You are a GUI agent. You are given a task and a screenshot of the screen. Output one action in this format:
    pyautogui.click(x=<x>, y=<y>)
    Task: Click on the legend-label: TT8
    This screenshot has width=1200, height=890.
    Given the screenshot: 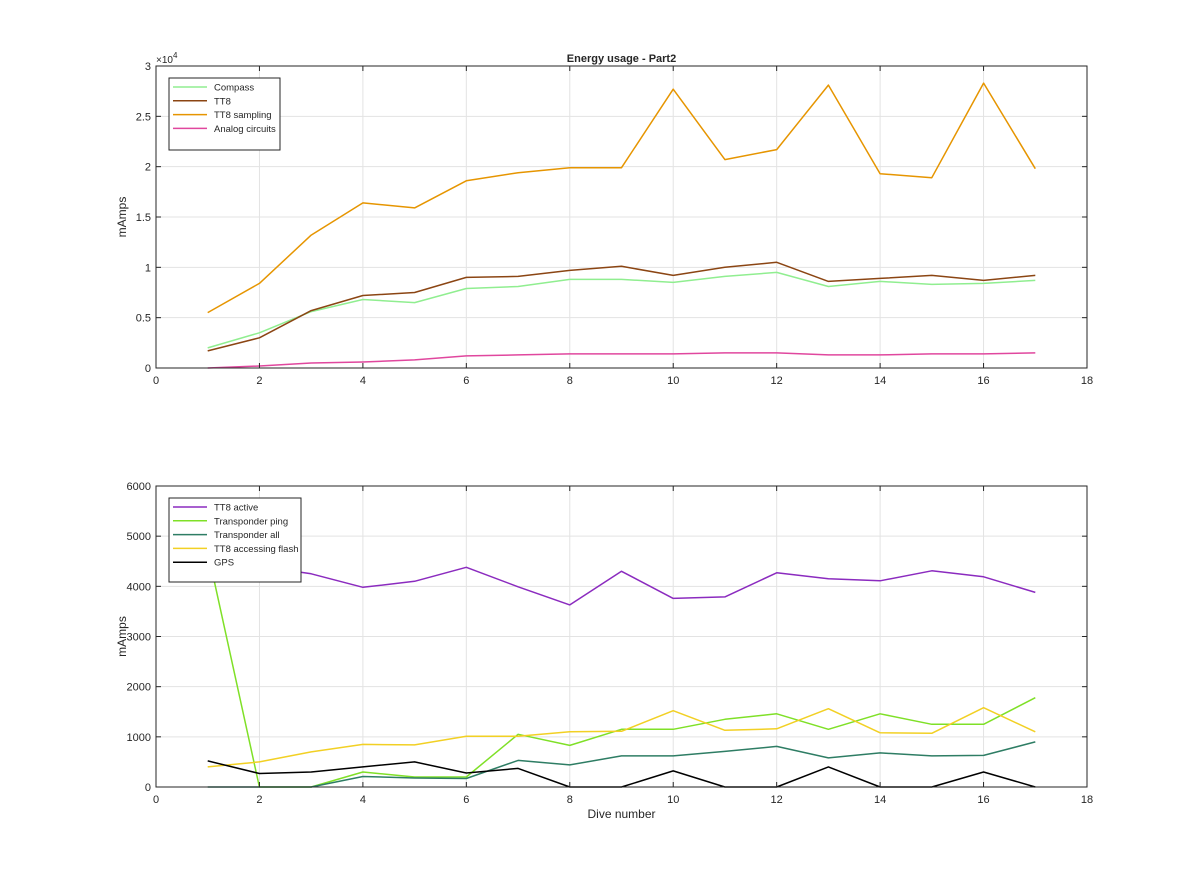 What is the action you would take?
    pyautogui.click(x=222, y=101)
    